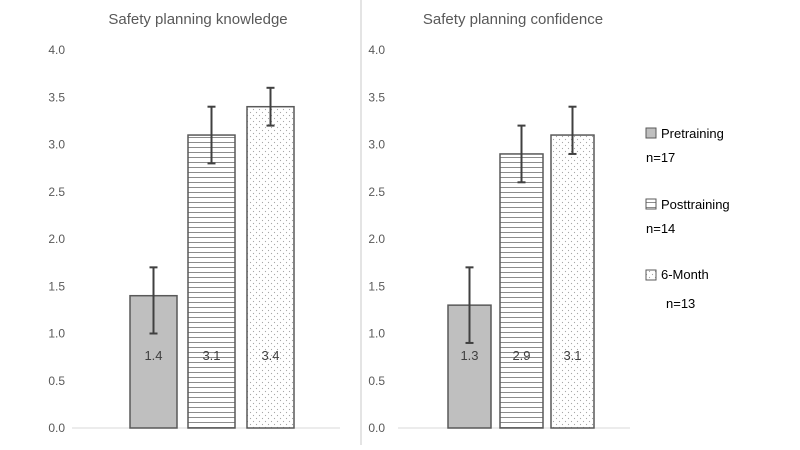 This screenshot has width=800, height=450. I want to click on legend-item-posttraining: Posttraining n=14, so click(687, 216).